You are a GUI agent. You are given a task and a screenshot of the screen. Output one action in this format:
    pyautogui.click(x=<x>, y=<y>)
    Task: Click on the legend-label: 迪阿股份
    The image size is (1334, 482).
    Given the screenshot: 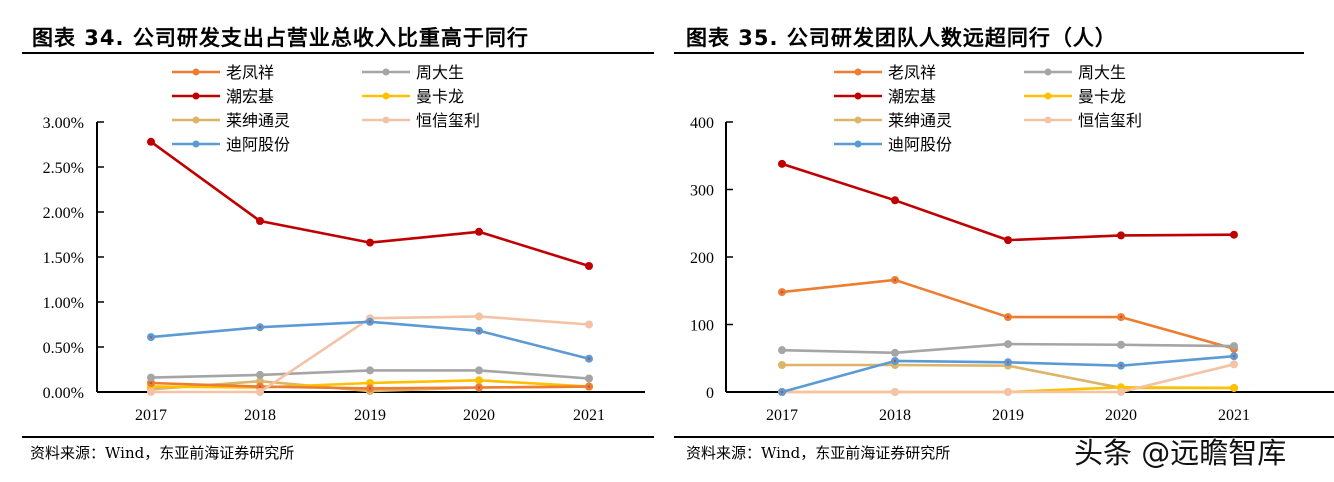 What is the action you would take?
    pyautogui.click(x=258, y=144)
    